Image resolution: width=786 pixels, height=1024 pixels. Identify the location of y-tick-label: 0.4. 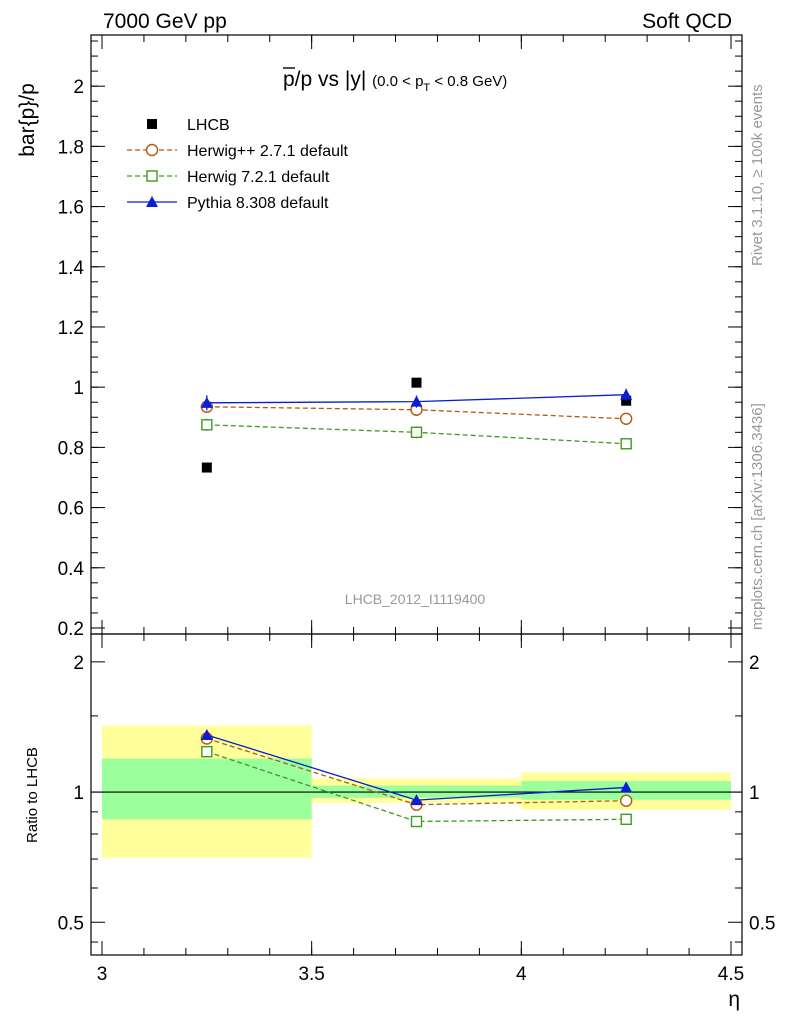
(71, 569).